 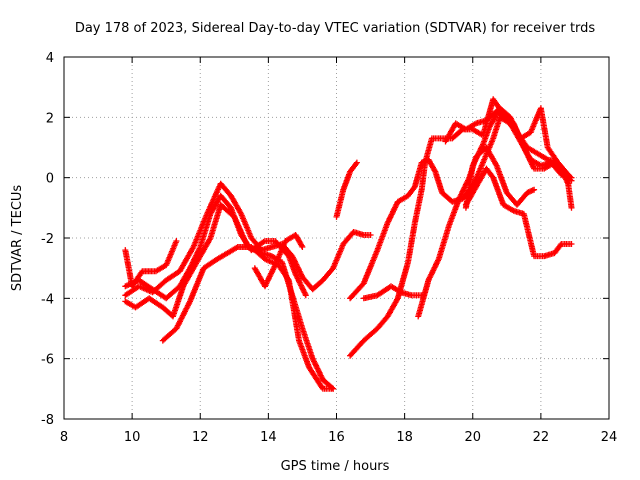 I want to click on y-axis-label: SDTVAR / TECUs, so click(x=17, y=238).